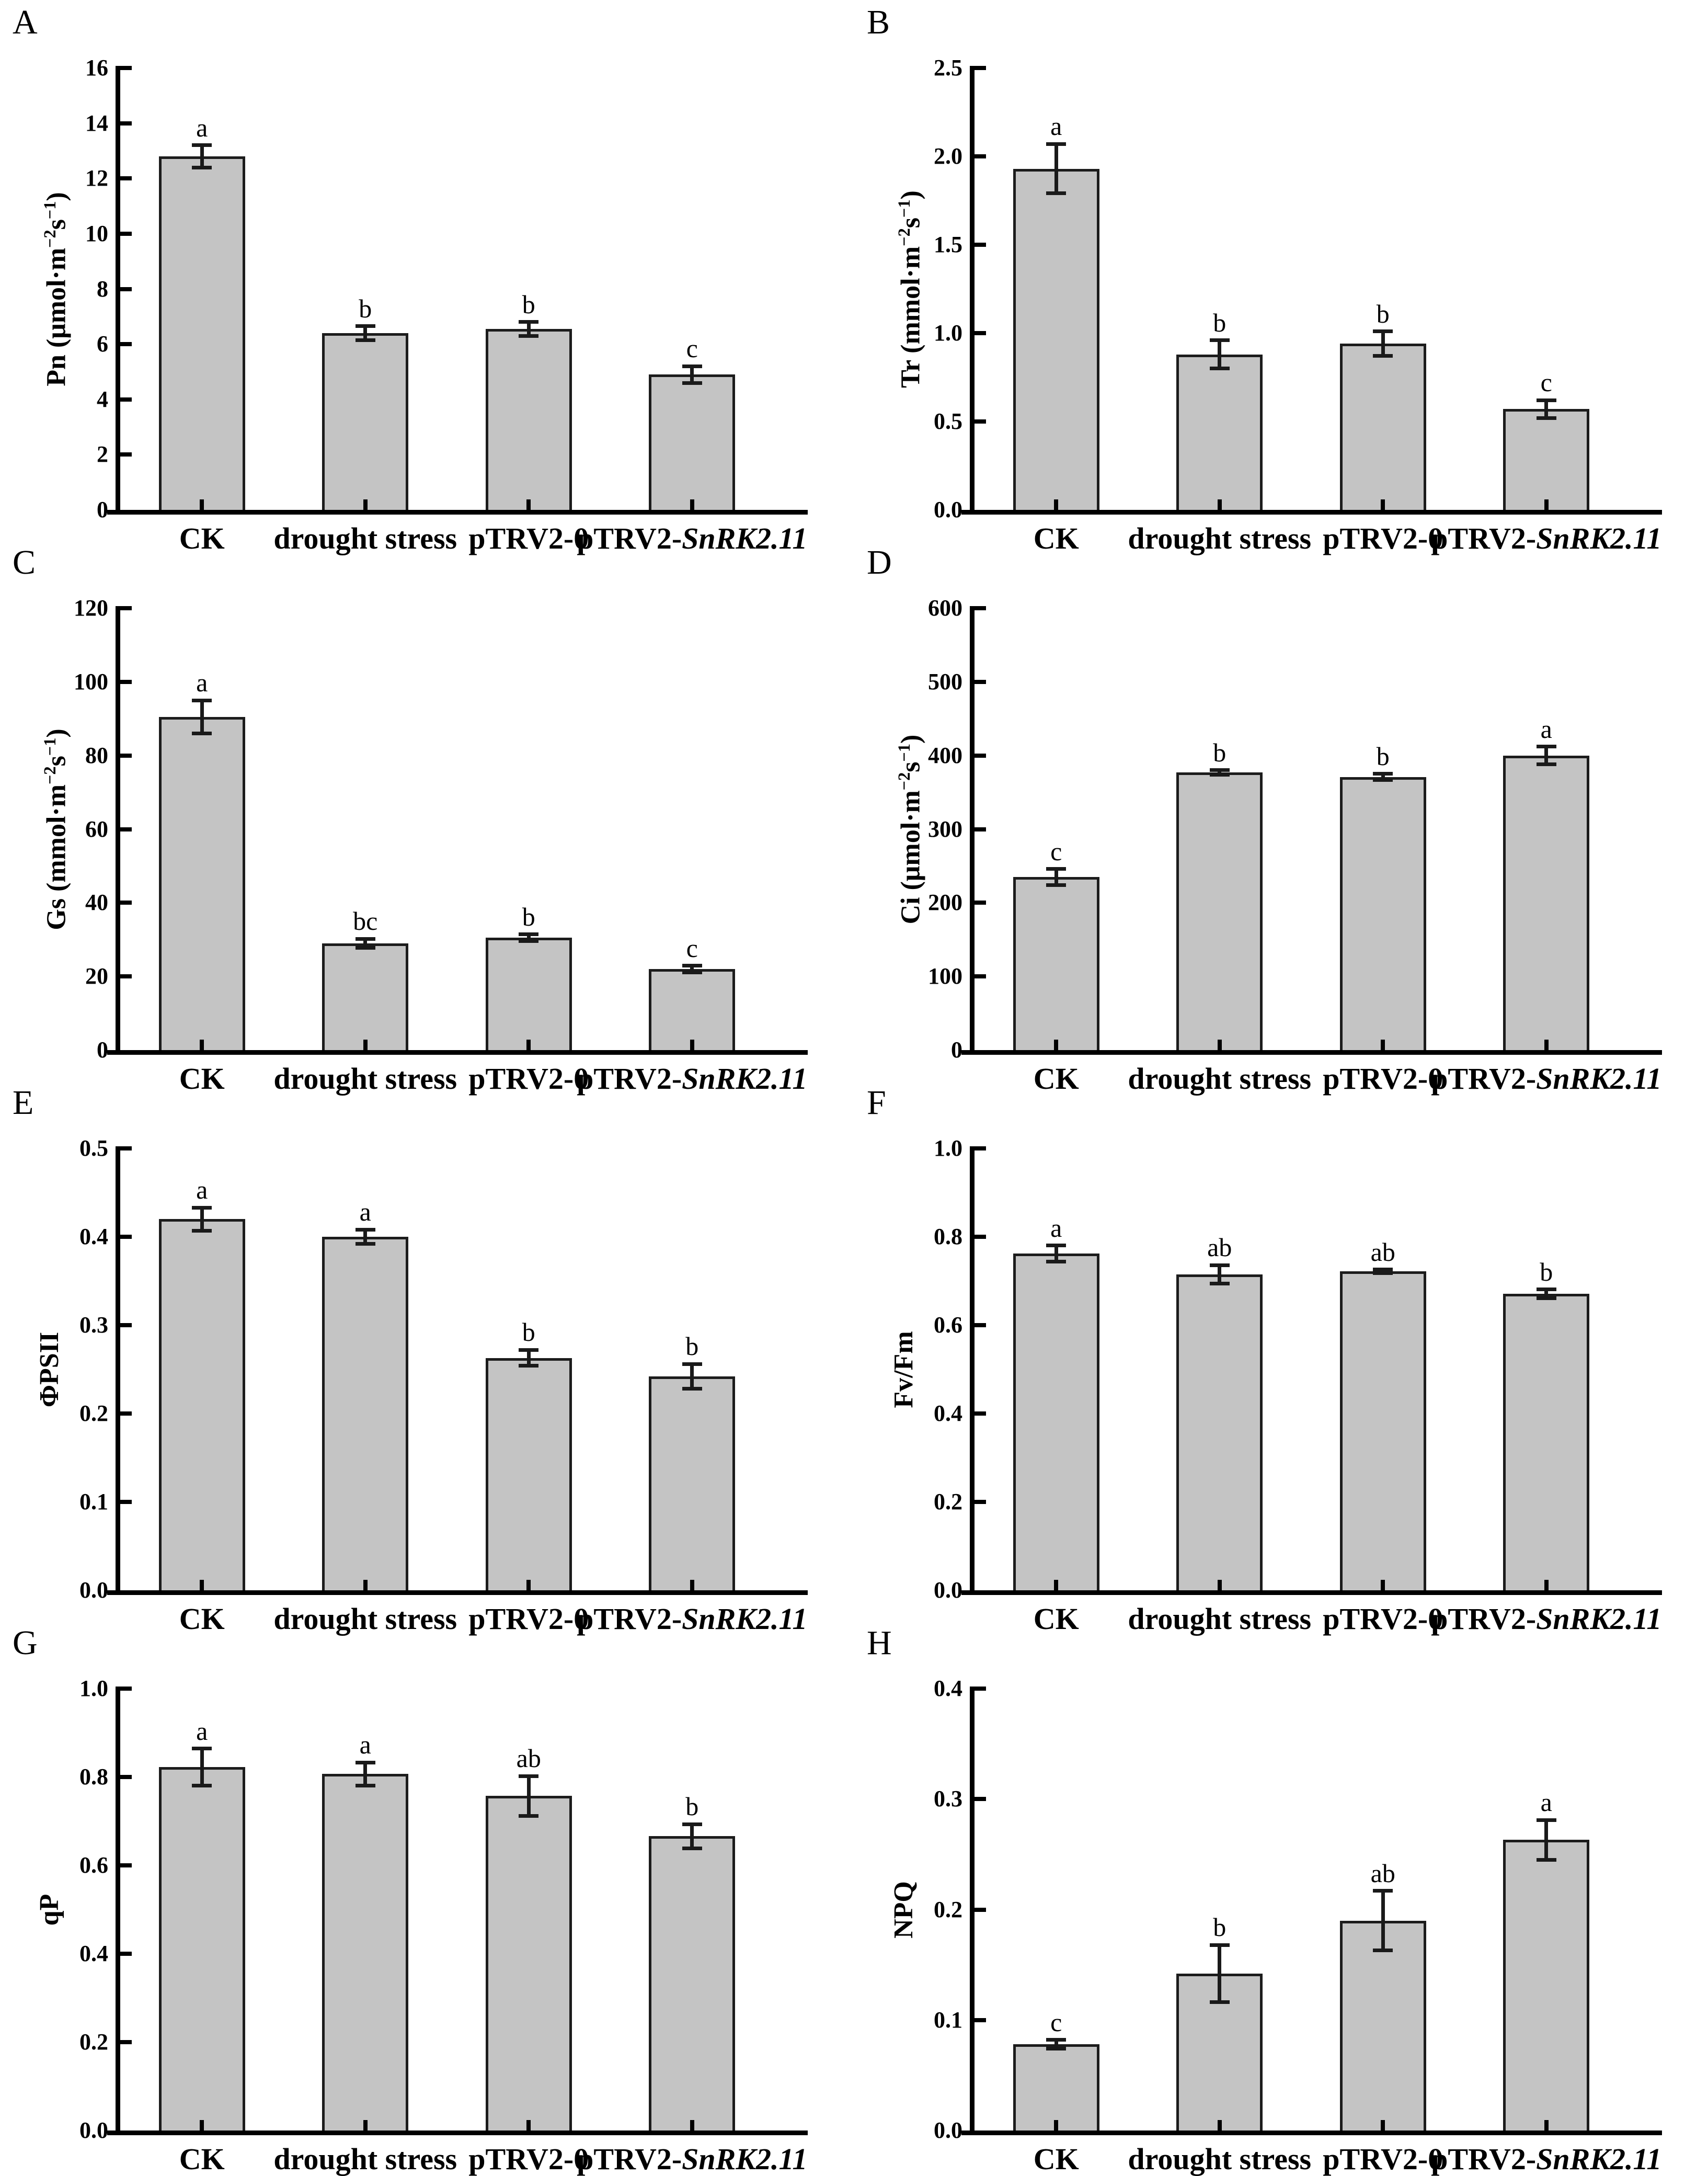 The height and width of the screenshot is (2176, 1708). I want to click on y-axis-tick-label: 600, so click(945, 608).